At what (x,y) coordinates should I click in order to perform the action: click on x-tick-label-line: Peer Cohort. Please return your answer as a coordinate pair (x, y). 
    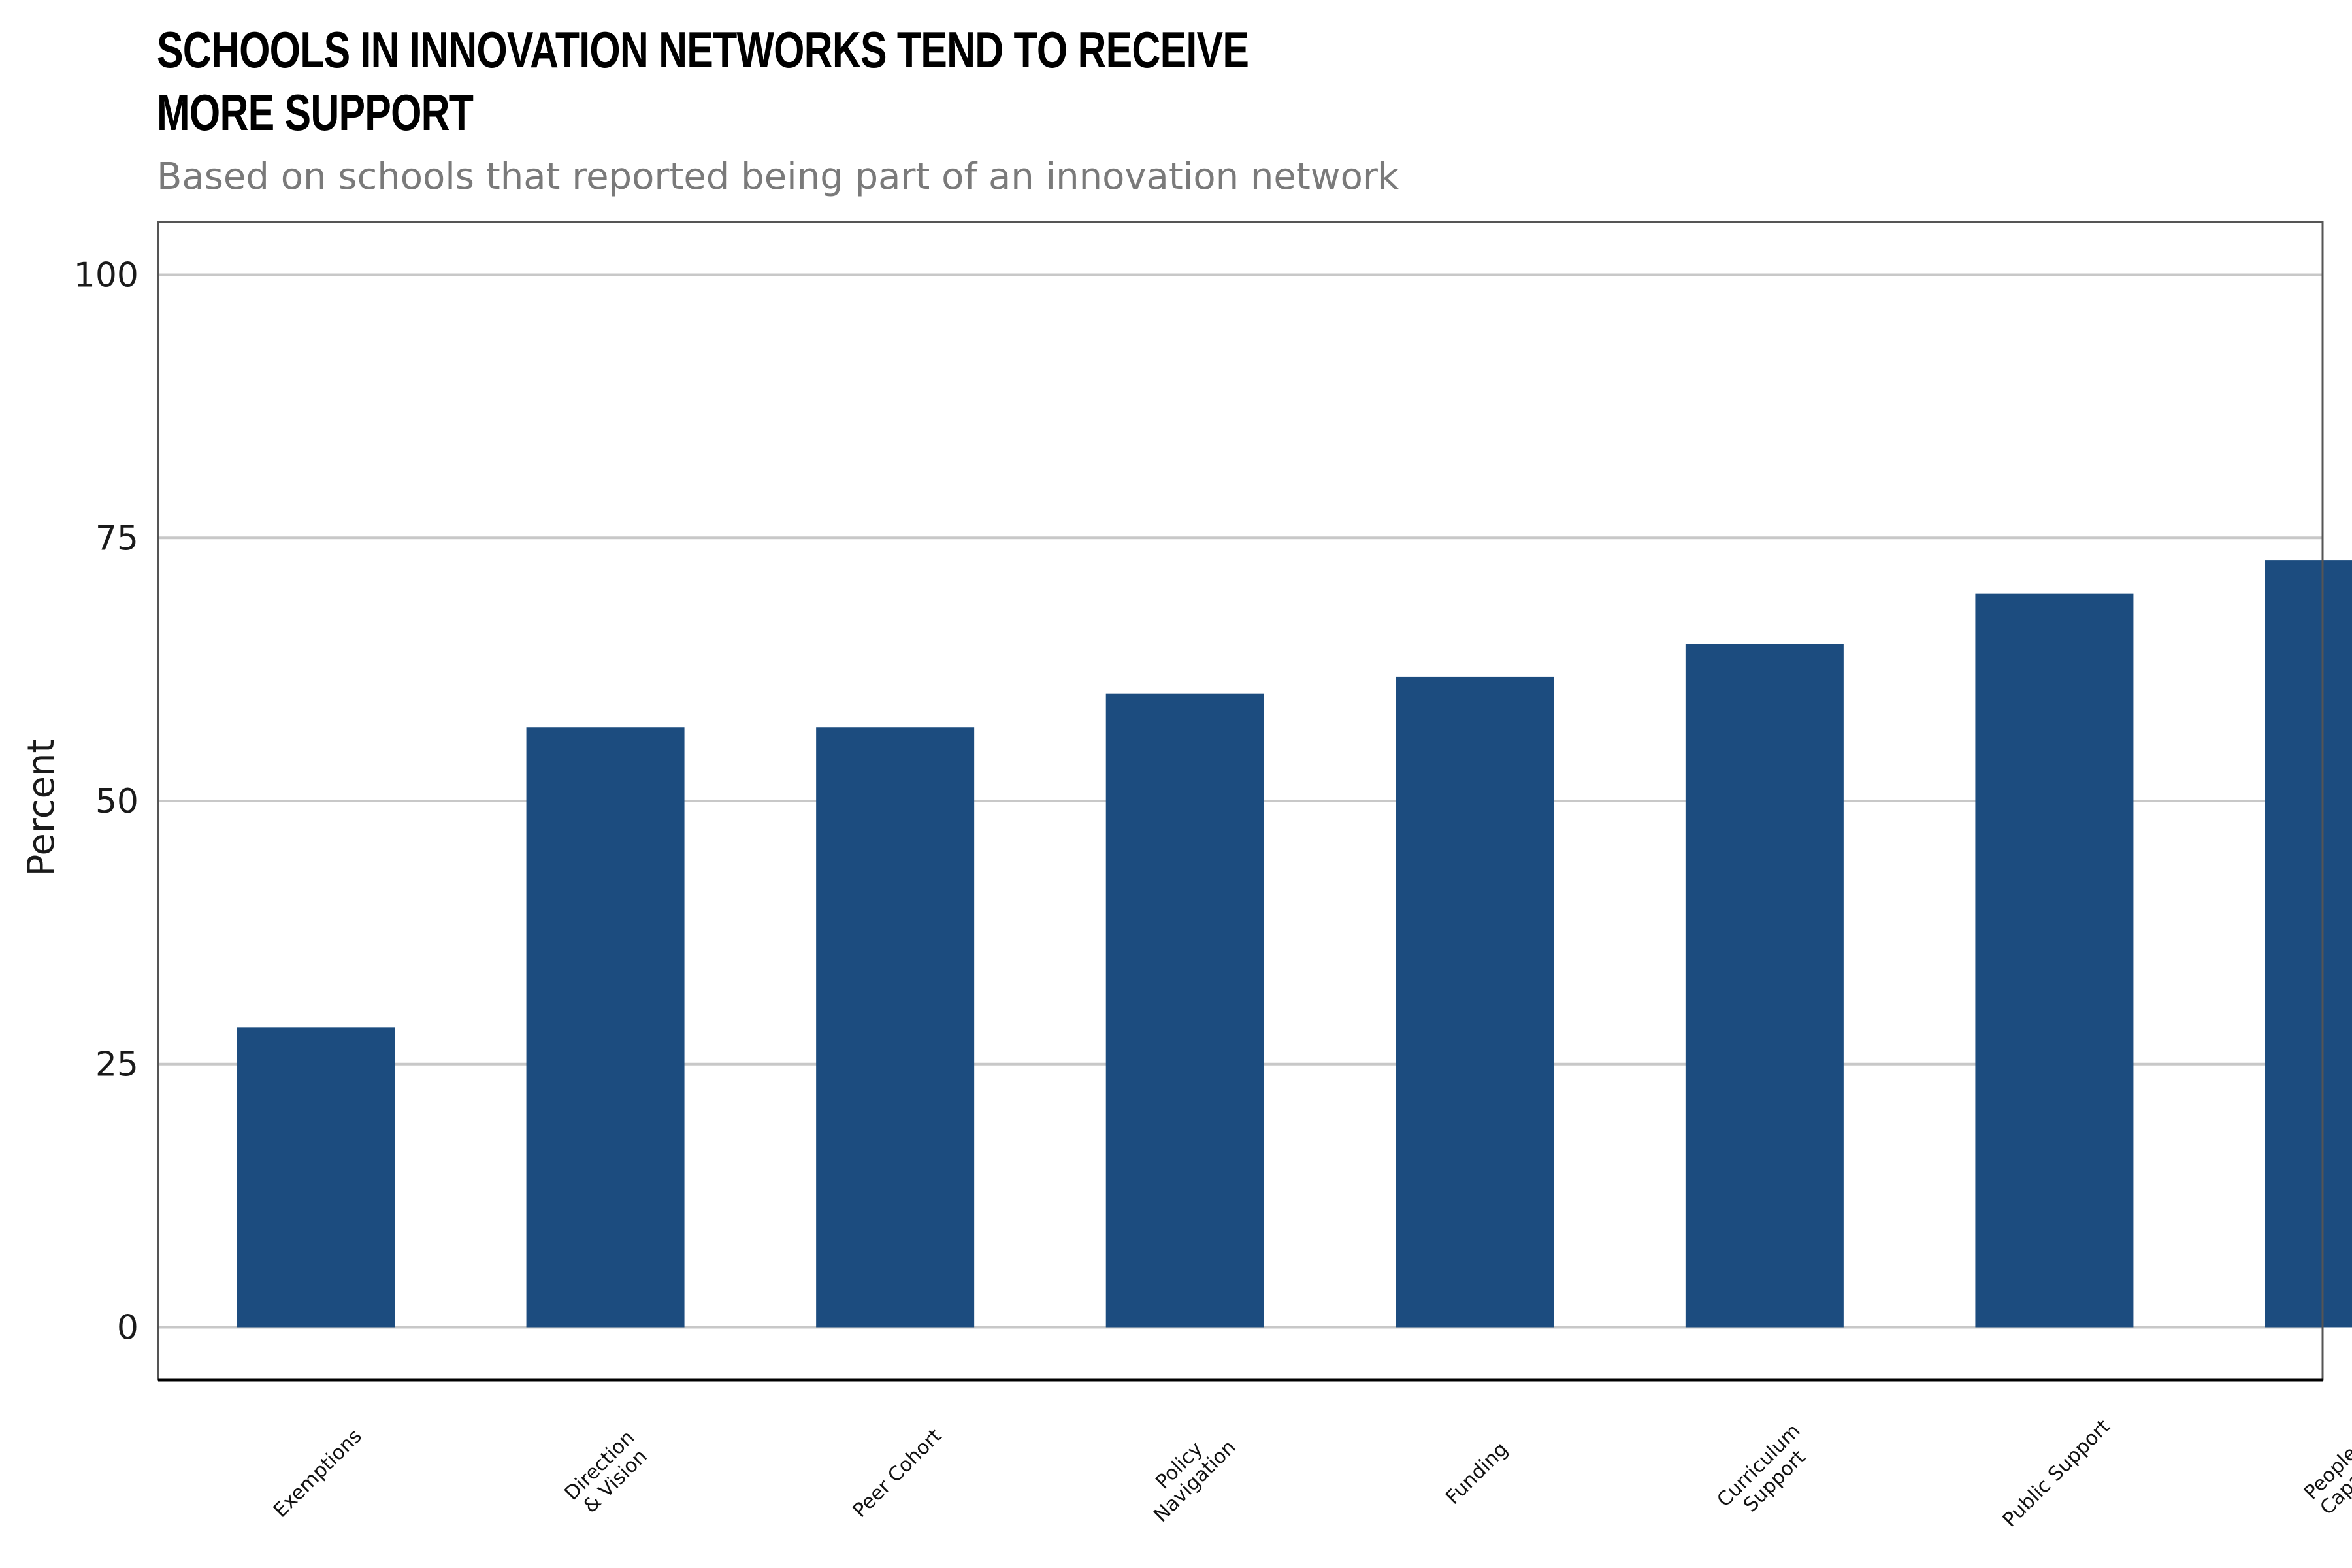
    Looking at the image, I should click on (898, 1473).